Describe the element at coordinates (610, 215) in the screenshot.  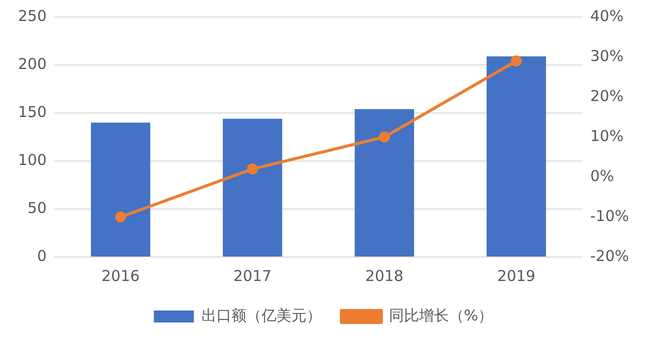
I see `y2-tick-label: -10%` at that location.